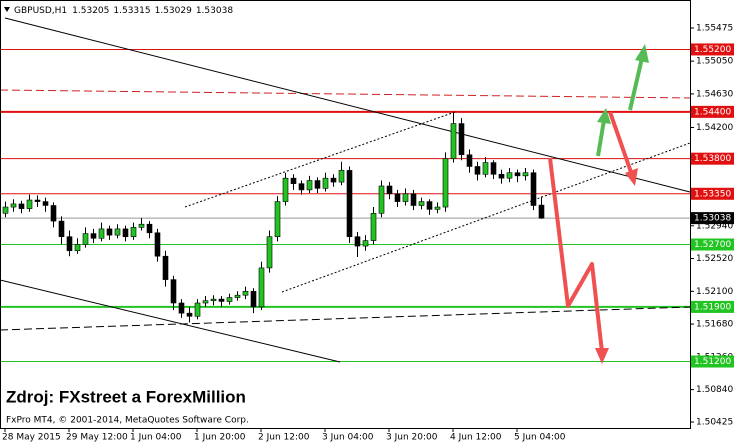 The height and width of the screenshot is (445, 734). Describe the element at coordinates (126, 396) in the screenshot. I see `watermark: Zdroj: FXstreet a ForexMillion` at that location.